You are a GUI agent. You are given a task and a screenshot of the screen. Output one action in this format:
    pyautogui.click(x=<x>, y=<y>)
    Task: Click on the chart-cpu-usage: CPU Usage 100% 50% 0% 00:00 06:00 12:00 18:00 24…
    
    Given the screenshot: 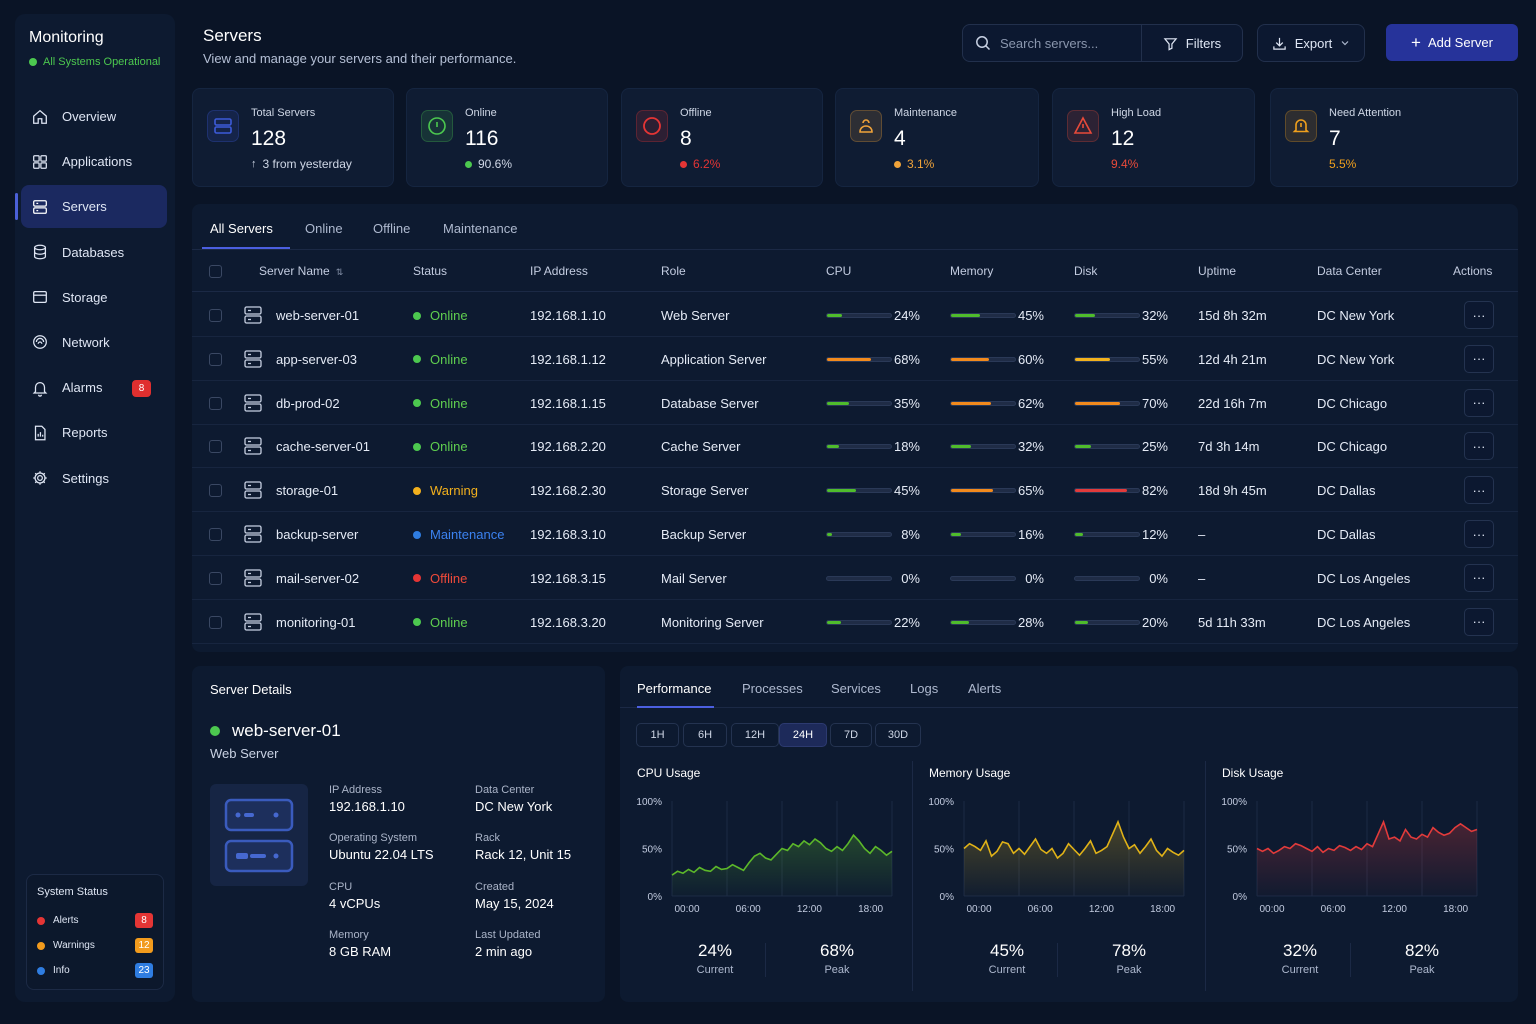 What is the action you would take?
    pyautogui.click(x=760, y=881)
    